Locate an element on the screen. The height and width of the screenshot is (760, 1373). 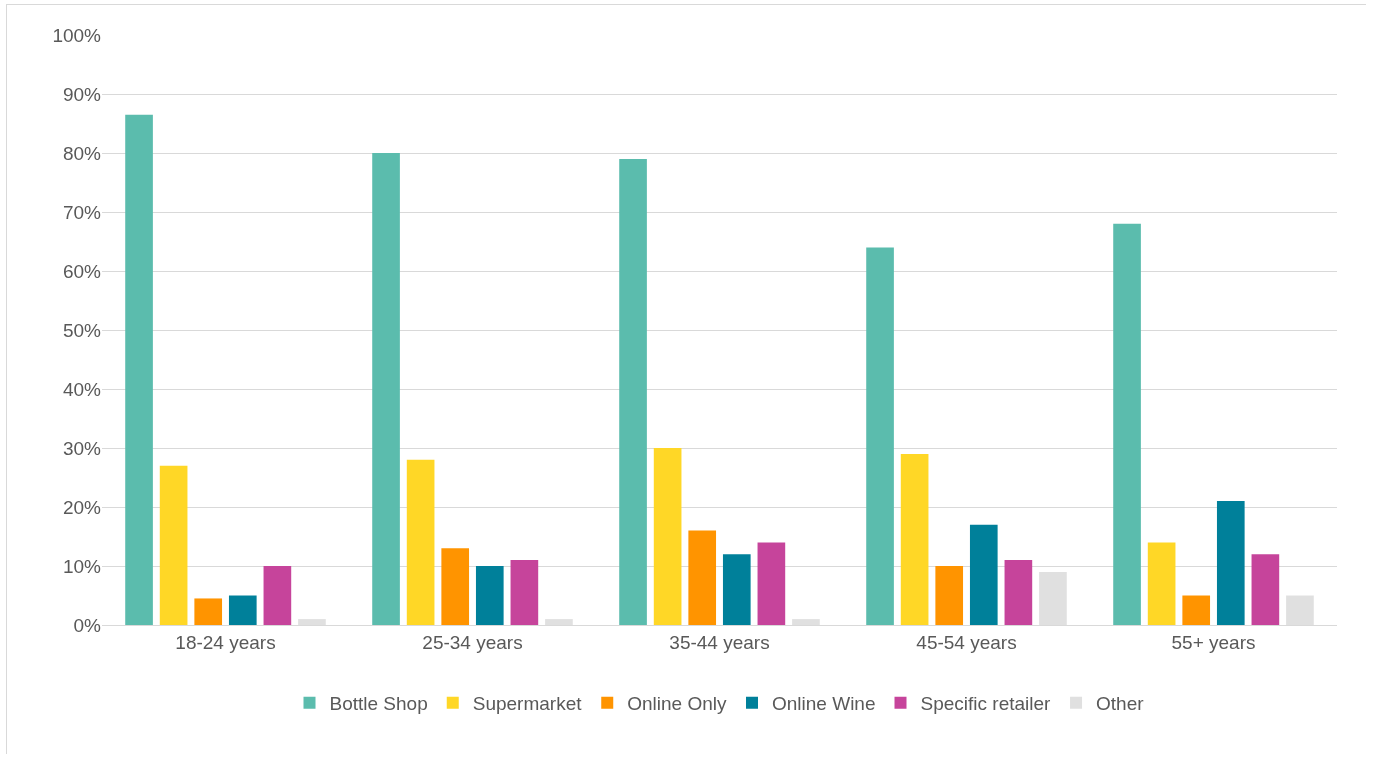
y-tick-label: 80% is located at coordinates (82, 153).